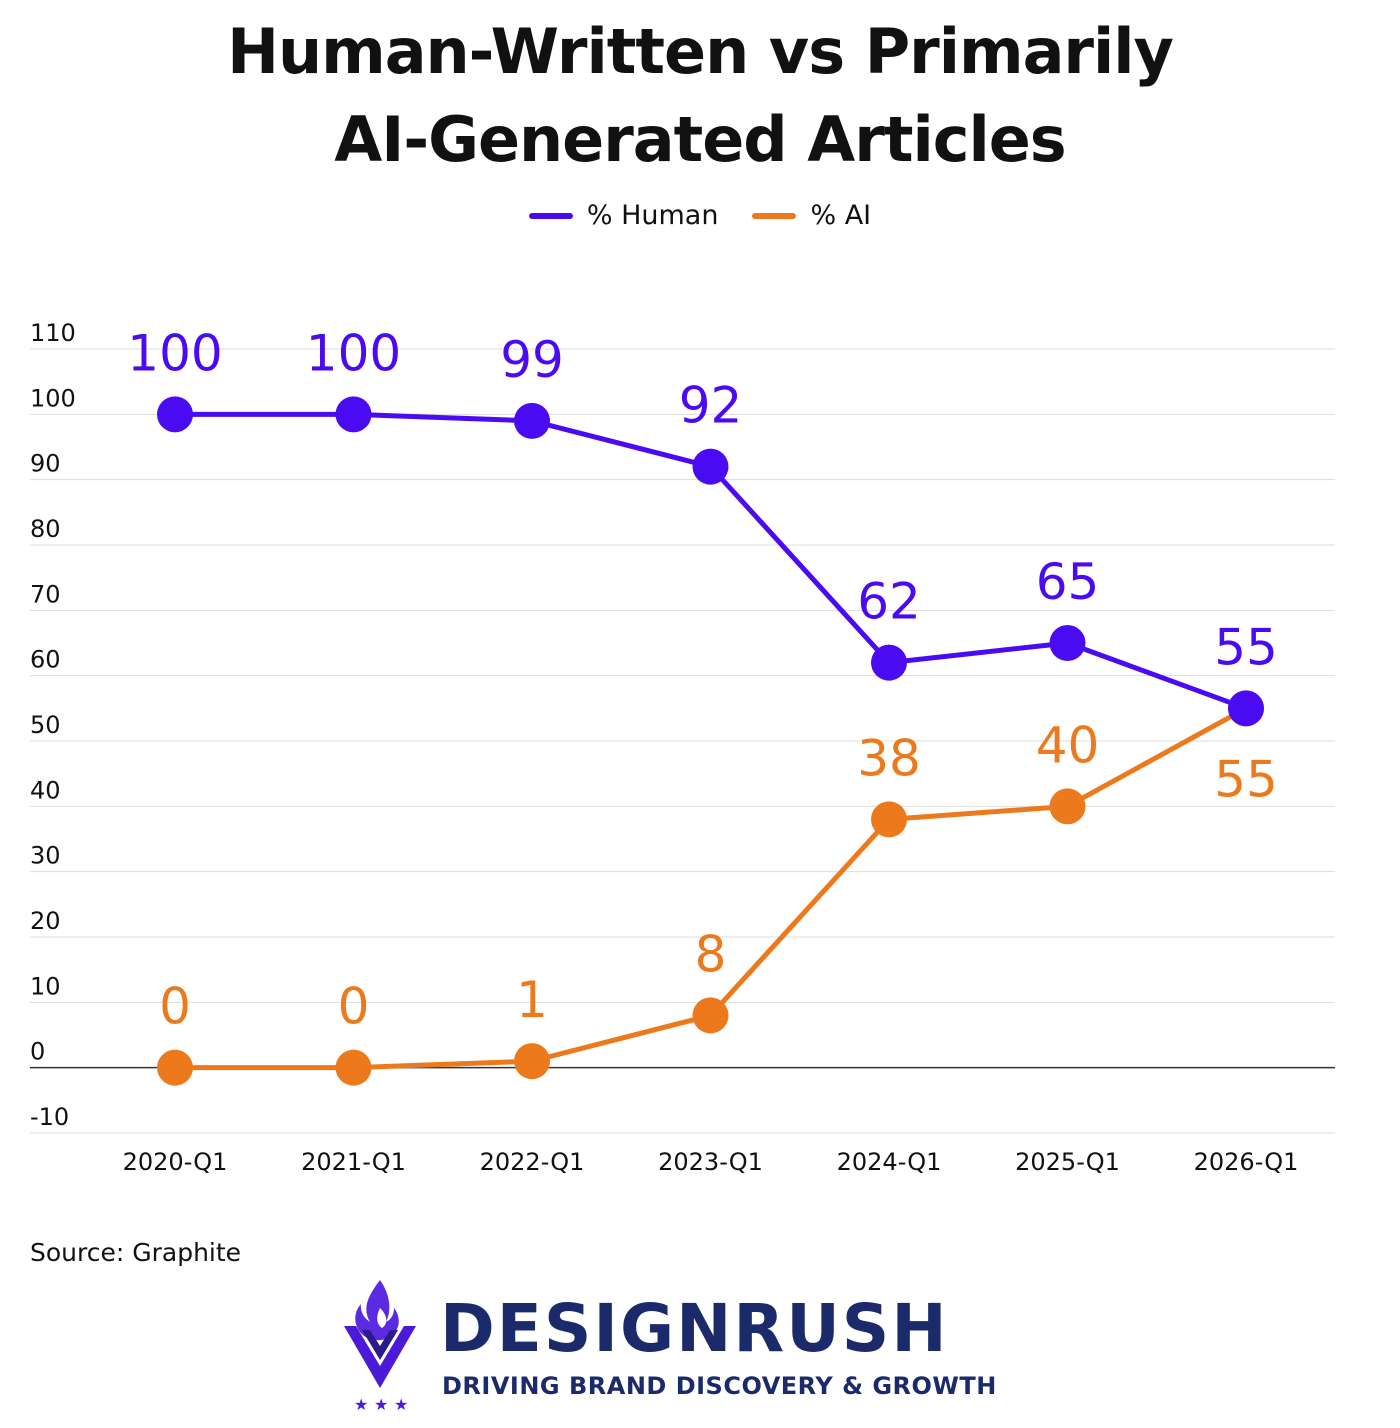 Image resolution: width=1400 pixels, height=1428 pixels. I want to click on data-label-ai: 38, so click(889, 758).